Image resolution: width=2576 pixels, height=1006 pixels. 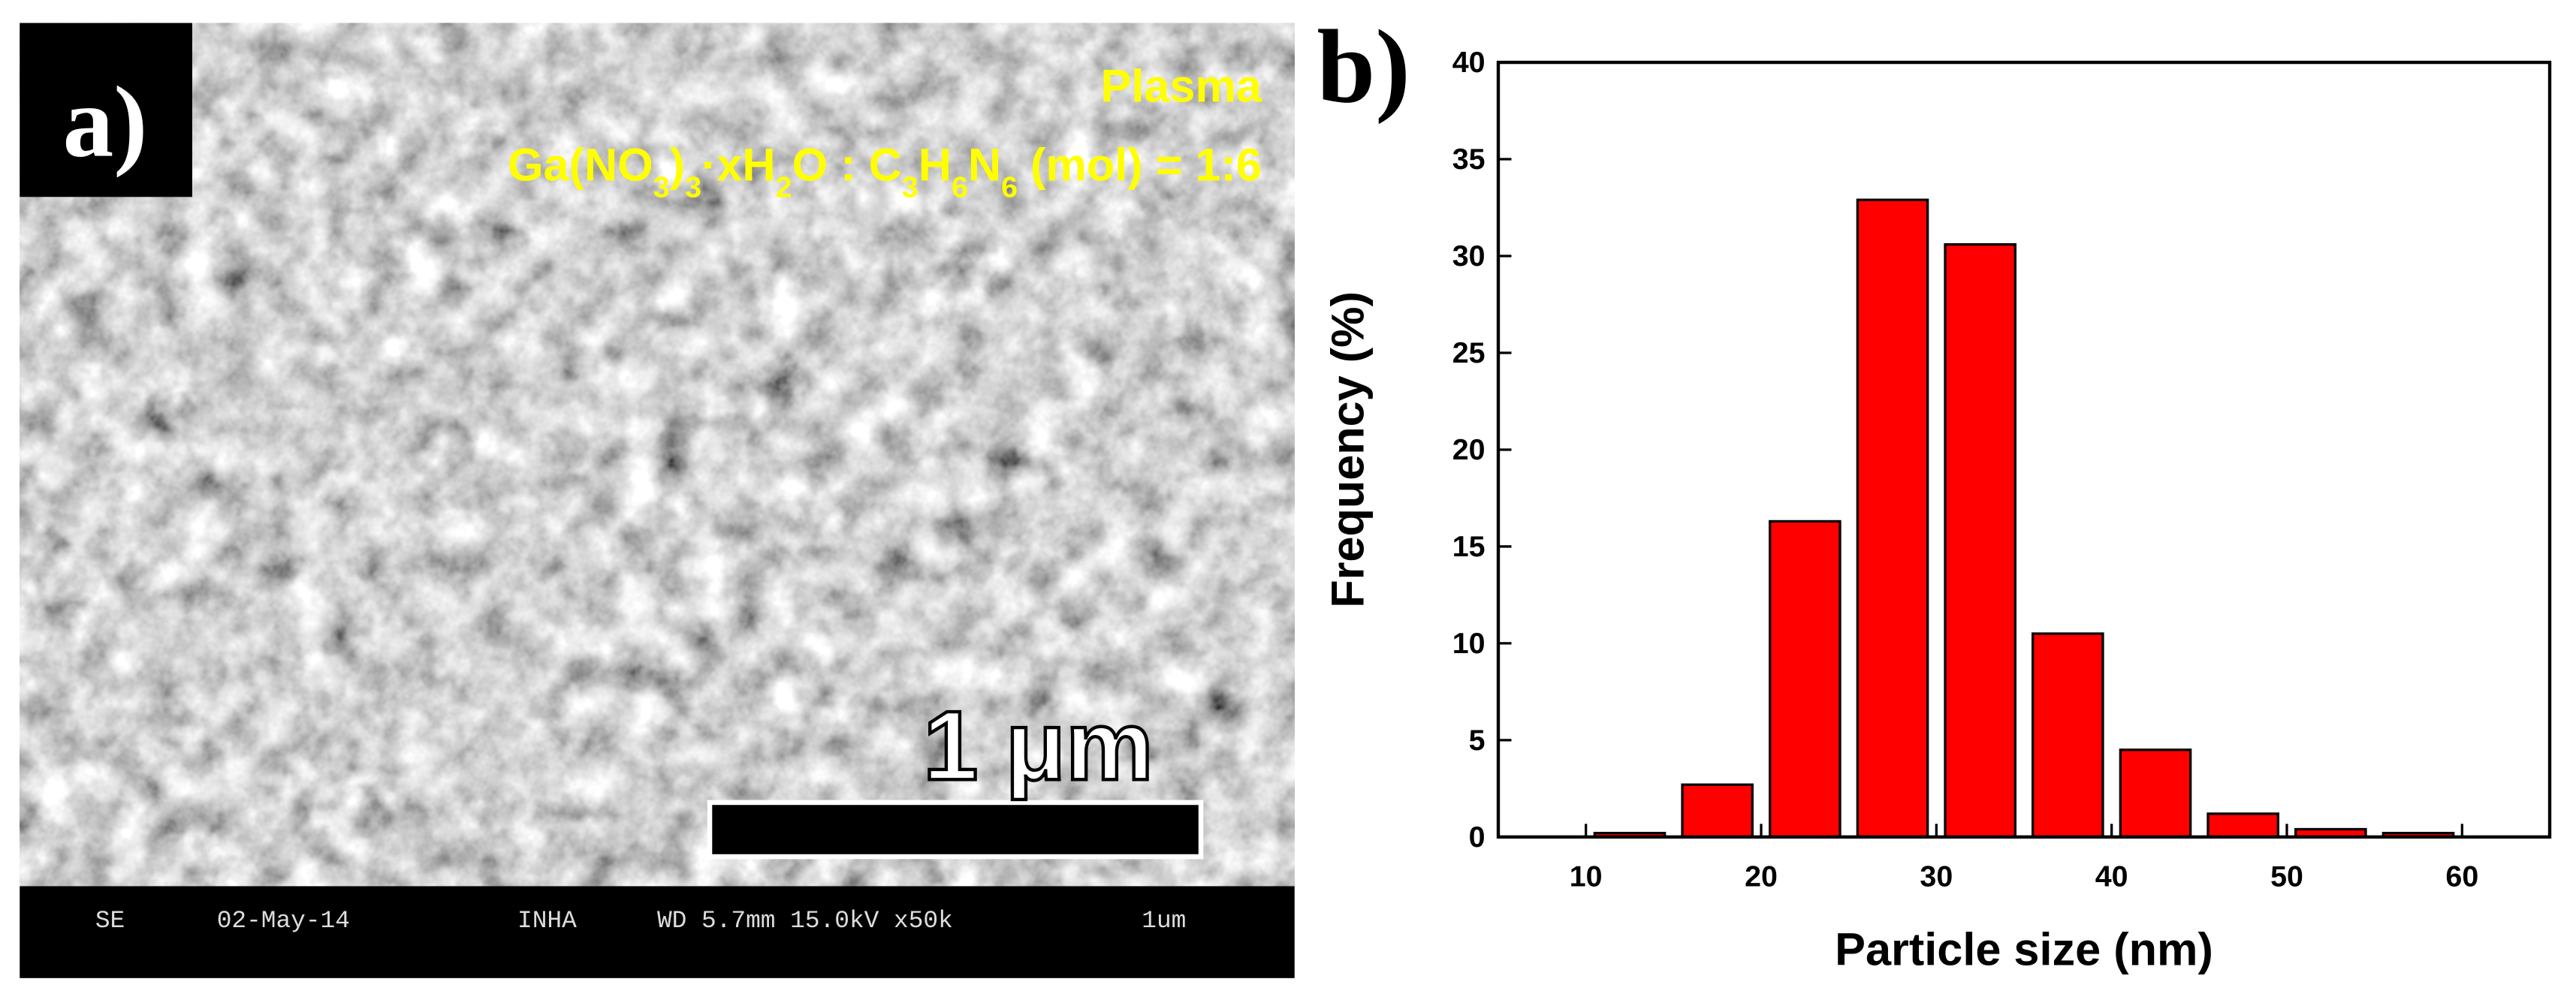 I want to click on info-text: WD 5.7mm 15.0kV x50k, so click(x=805, y=921).